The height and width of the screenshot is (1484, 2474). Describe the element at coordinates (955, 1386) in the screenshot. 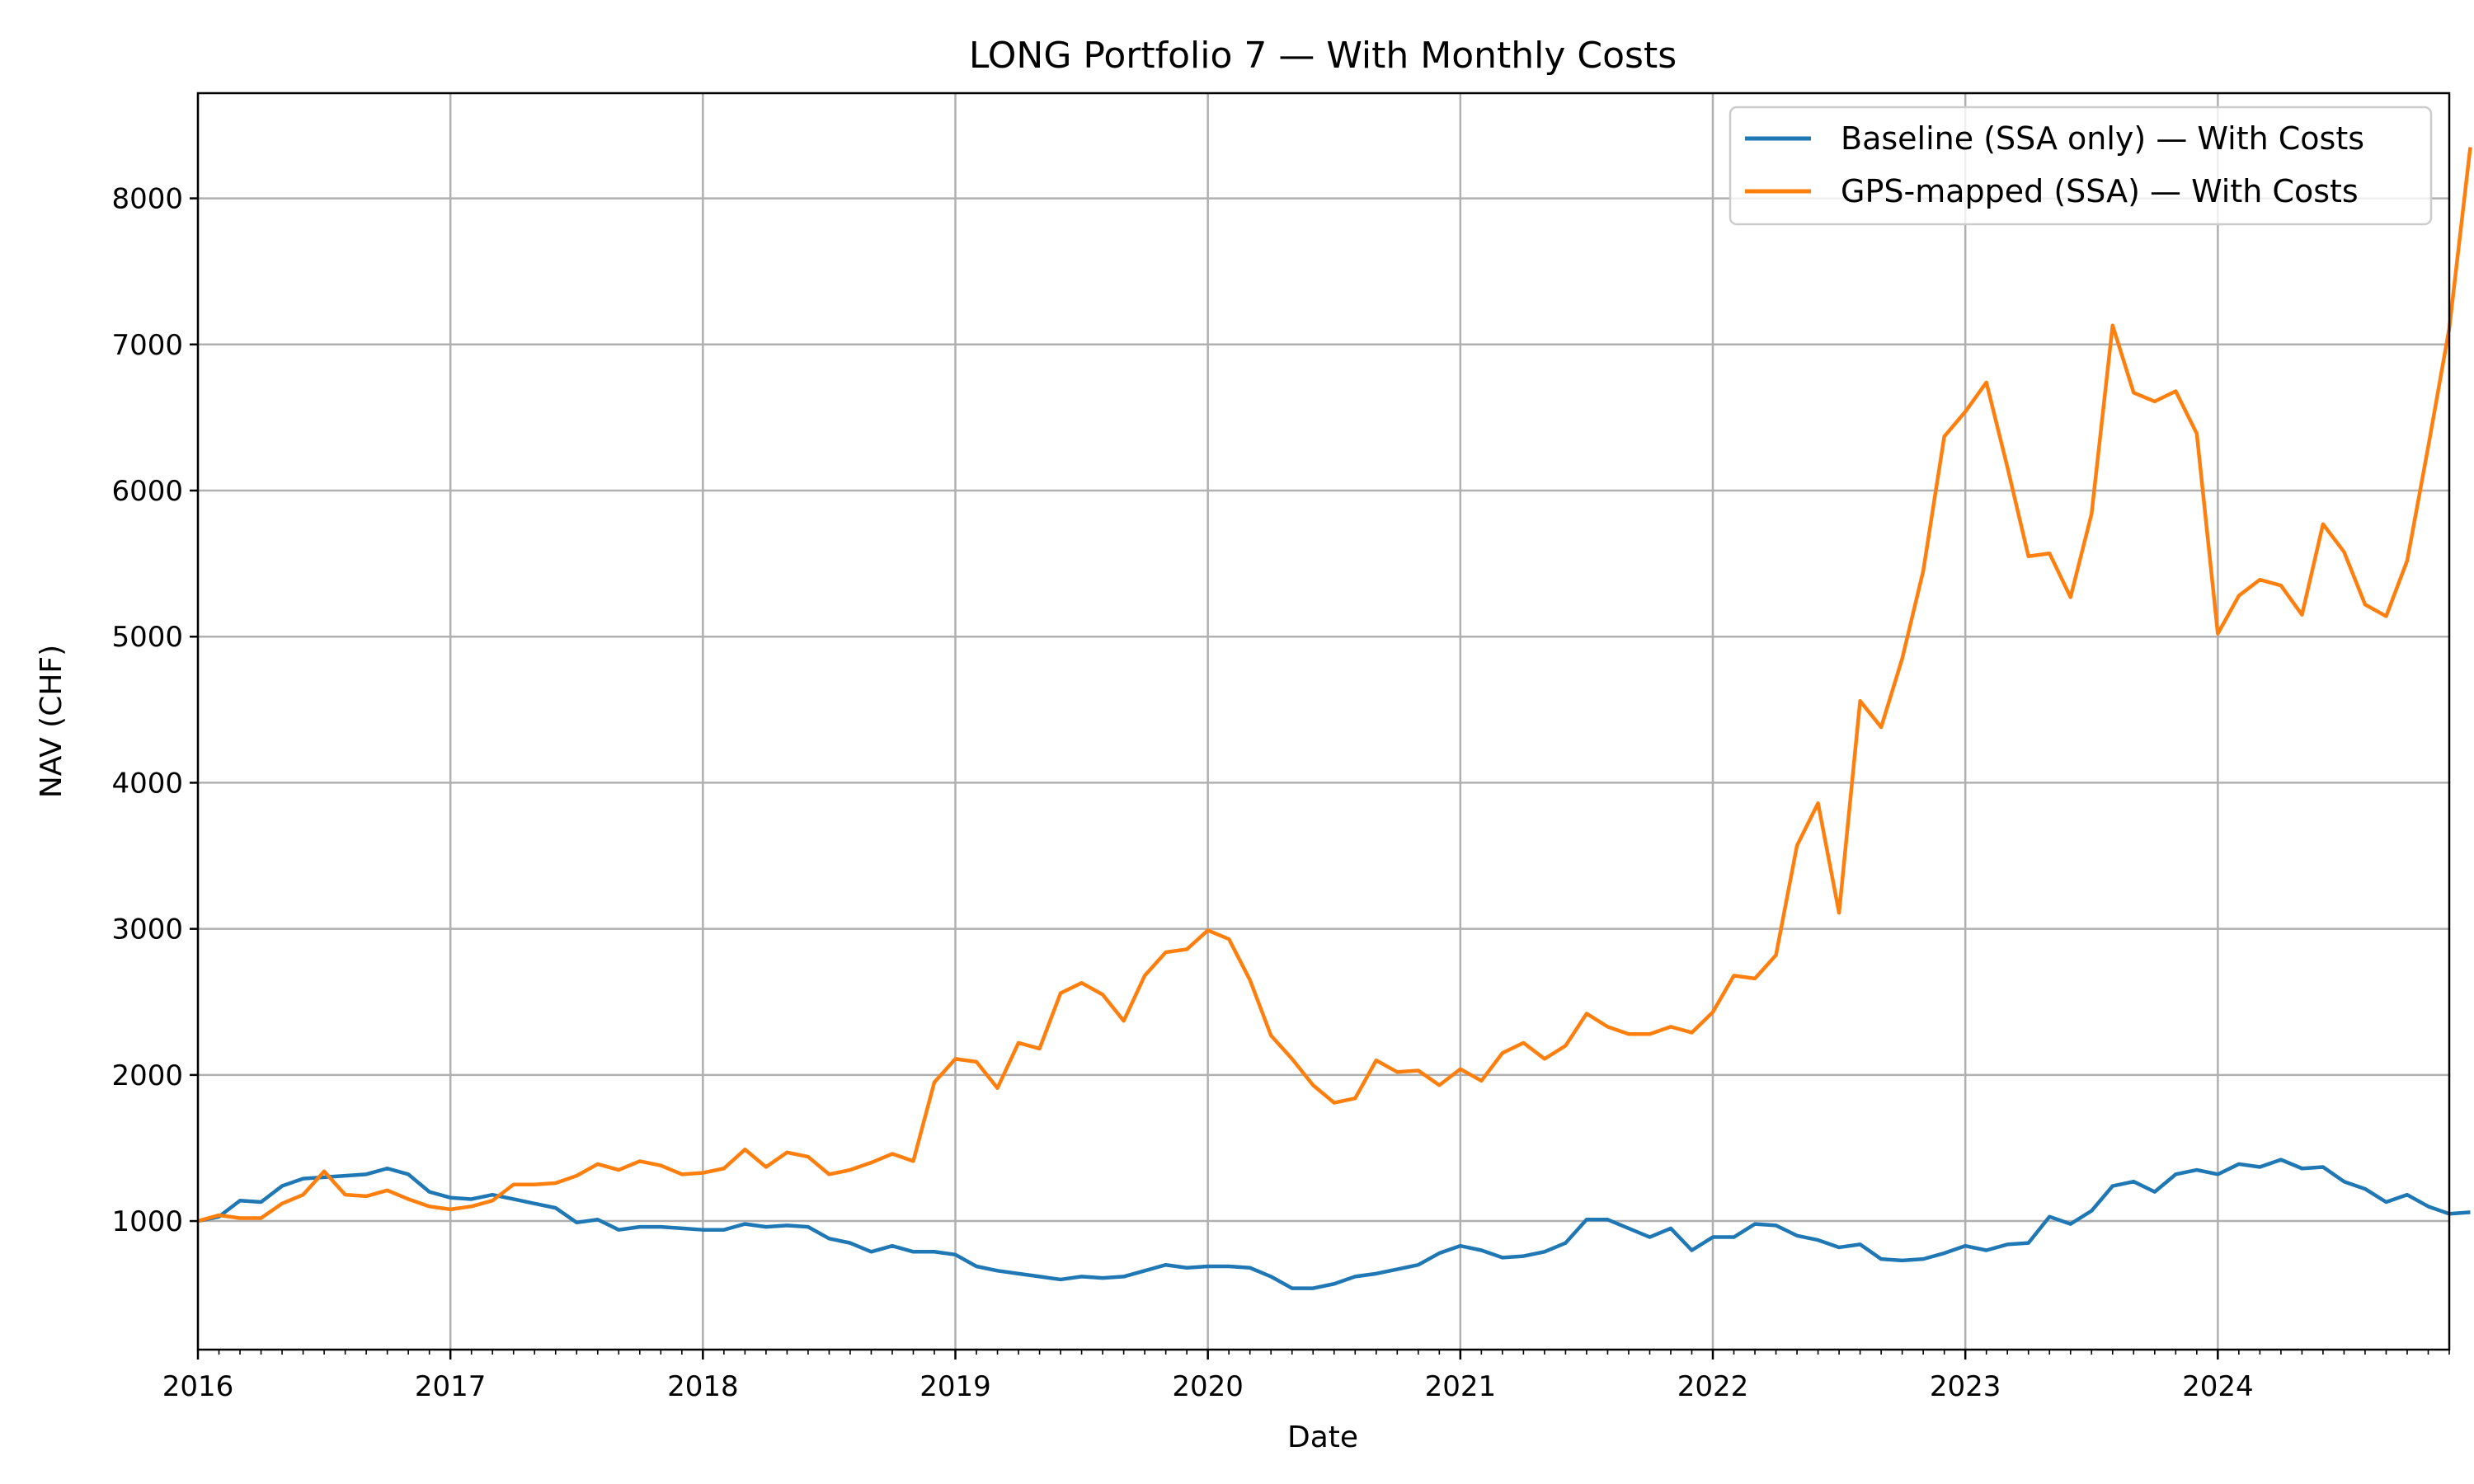

I see `x-tick-label: 2019` at that location.